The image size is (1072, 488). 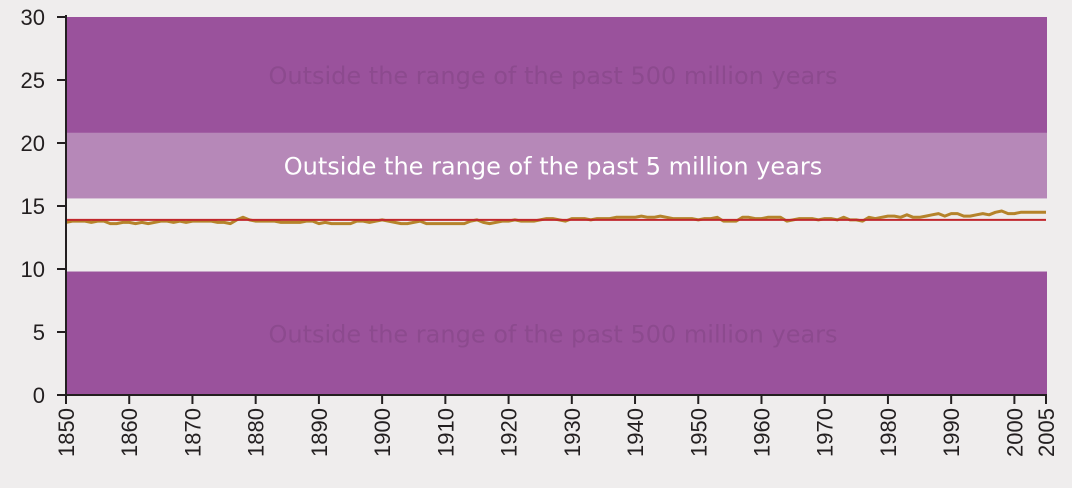 What do you see at coordinates (33, 17) in the screenshot?
I see `y-tick-label-30: 30` at bounding box center [33, 17].